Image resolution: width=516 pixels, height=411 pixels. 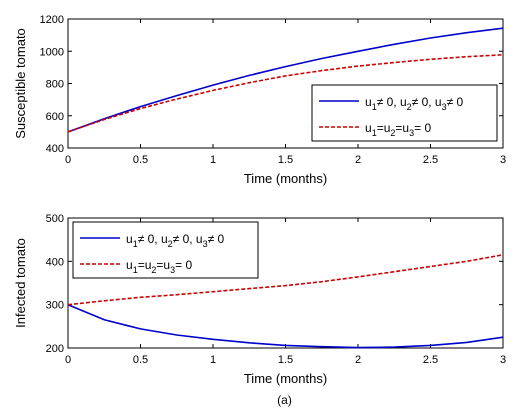 I want to click on y-tick-label: 600, so click(x=55, y=117).